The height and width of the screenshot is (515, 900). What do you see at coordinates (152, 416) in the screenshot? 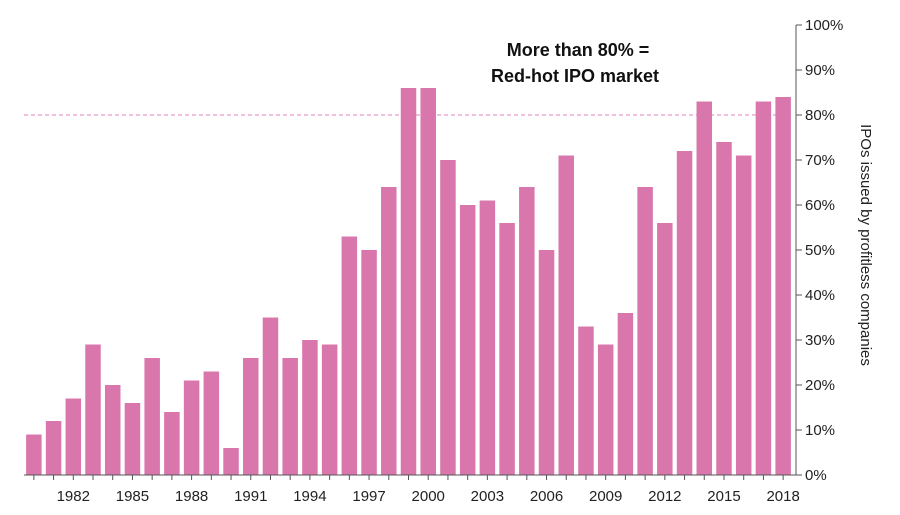
I see `bar-1986` at bounding box center [152, 416].